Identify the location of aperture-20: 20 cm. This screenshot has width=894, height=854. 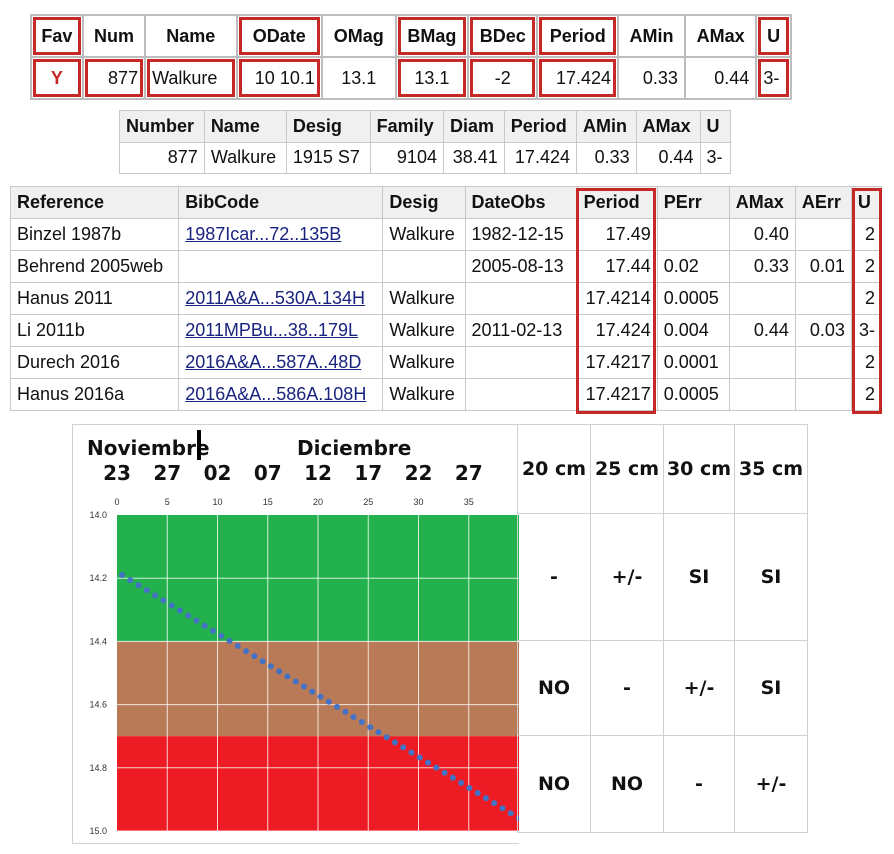
(554, 469).